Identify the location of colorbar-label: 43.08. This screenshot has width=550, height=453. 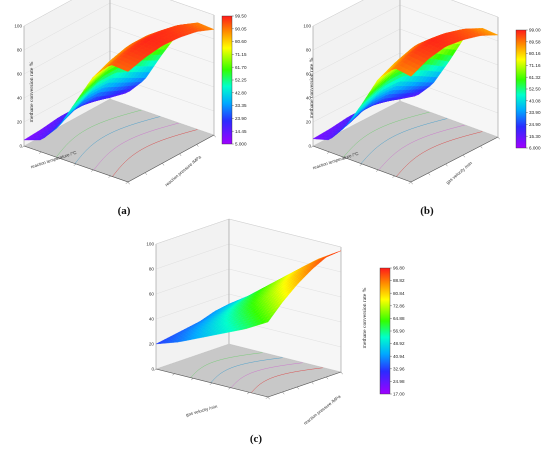
(535, 100).